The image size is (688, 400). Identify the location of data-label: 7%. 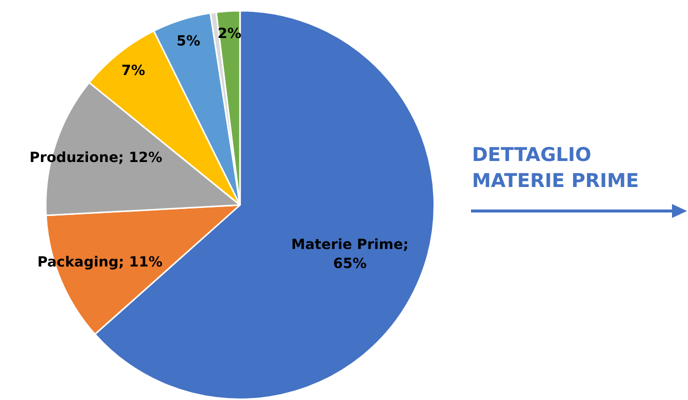
(133, 71).